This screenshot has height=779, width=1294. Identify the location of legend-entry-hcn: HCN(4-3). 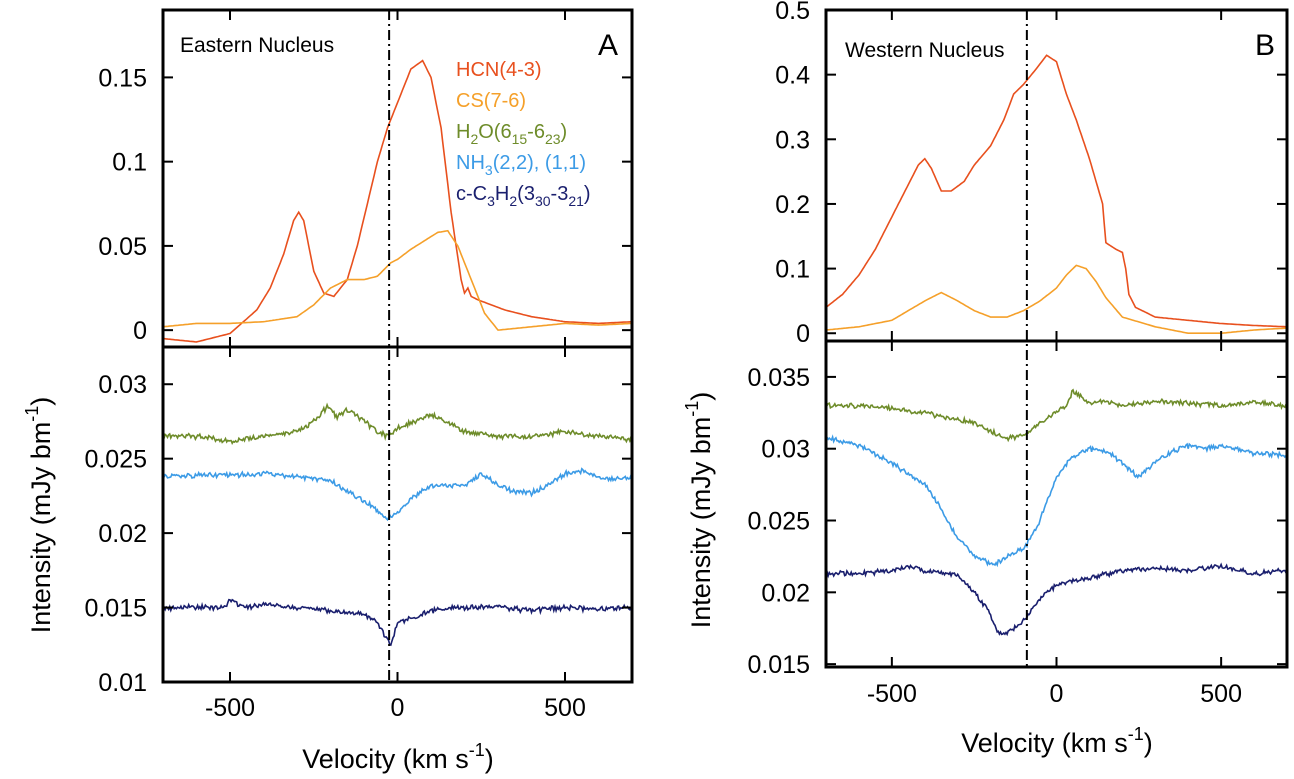
(499, 70).